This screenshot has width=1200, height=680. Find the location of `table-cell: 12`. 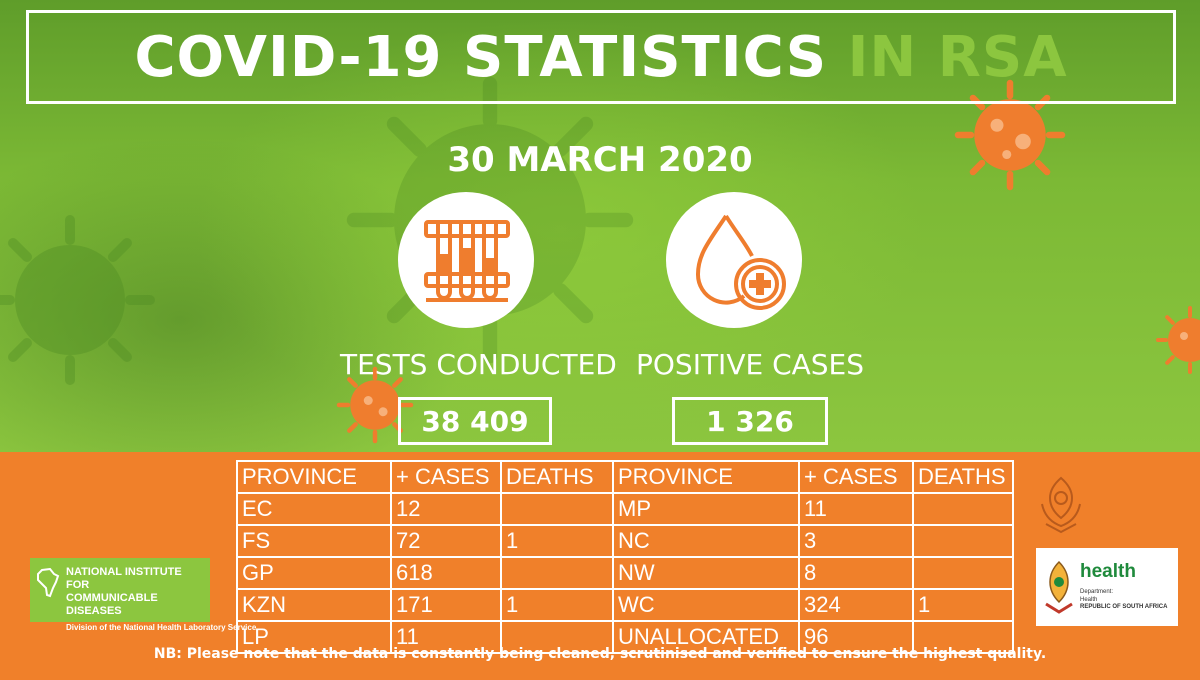

table-cell: 12 is located at coordinates (446, 509).